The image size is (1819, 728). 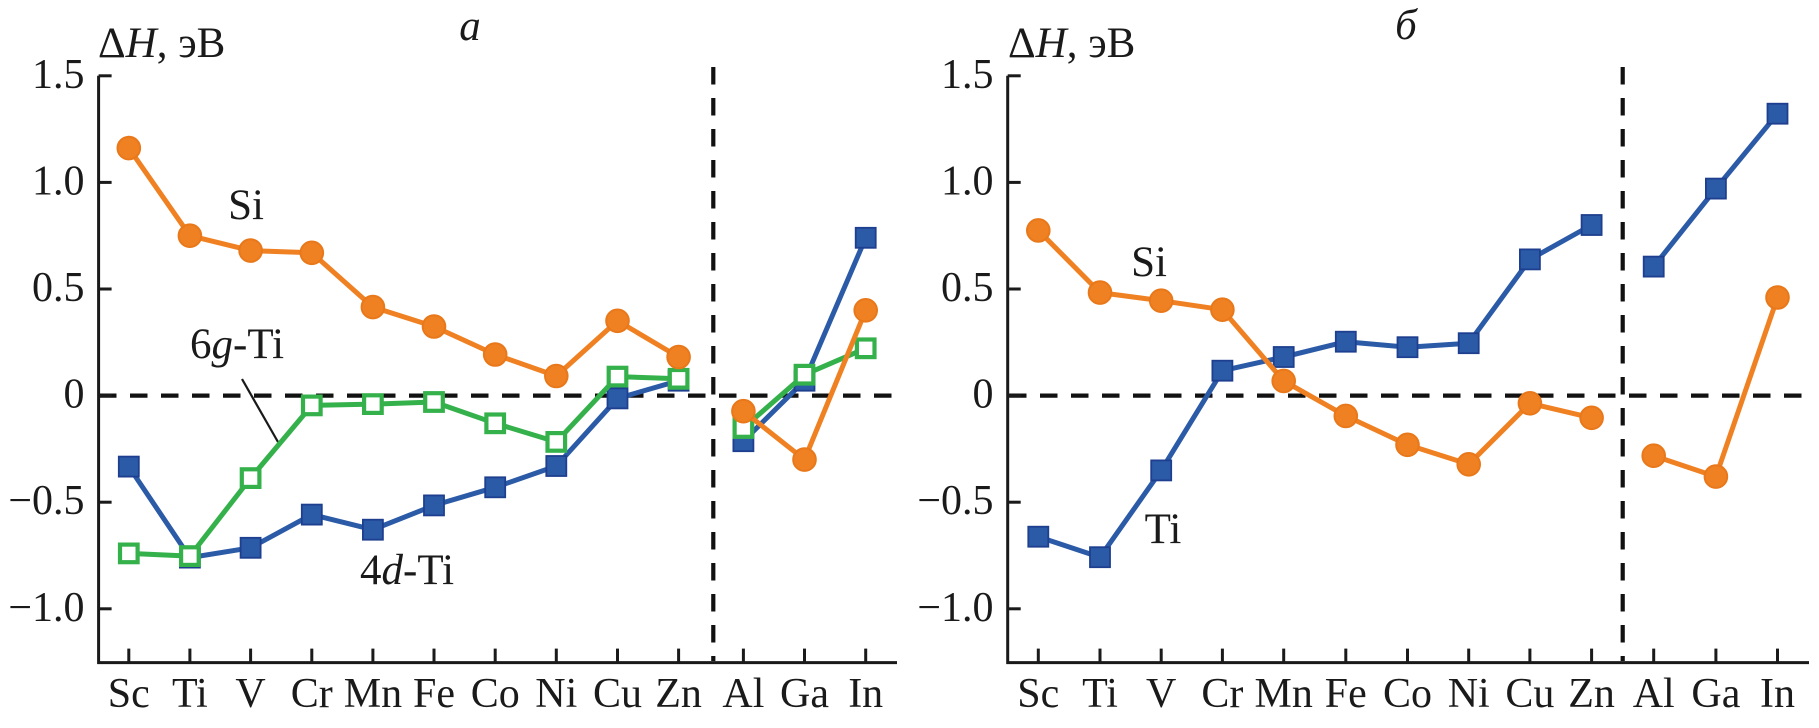 What do you see at coordinates (407, 570) in the screenshot?
I see `svg-text: 4d-Ti` at bounding box center [407, 570].